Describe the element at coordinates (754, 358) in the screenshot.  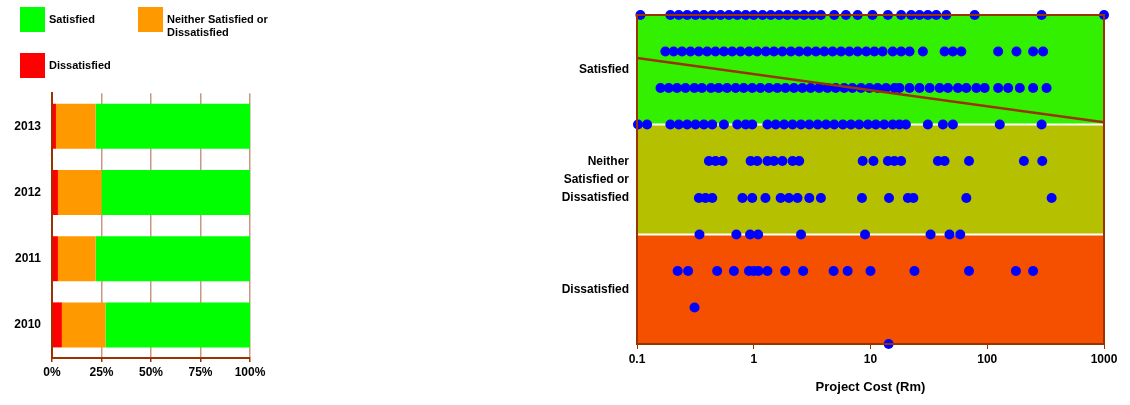
I see `x-tick-label: 1` at that location.